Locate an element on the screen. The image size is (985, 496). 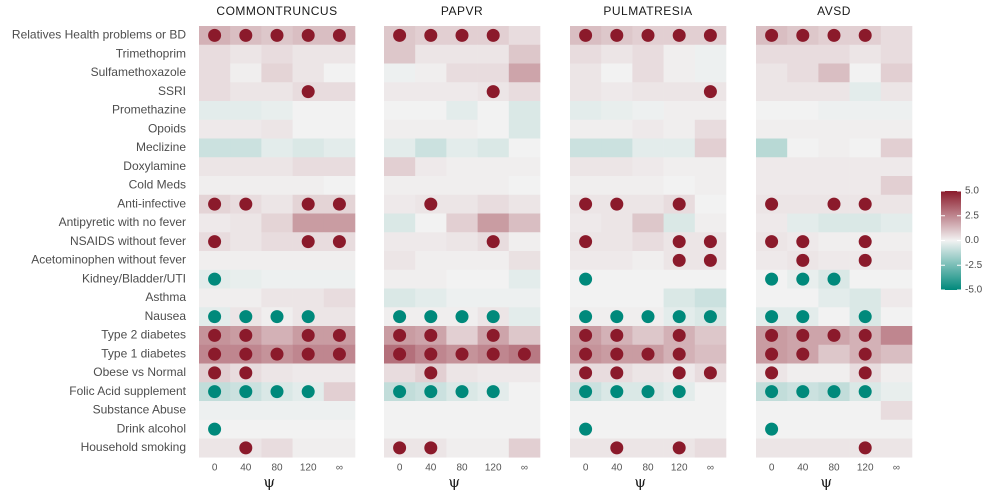
x-tick-label: 120 is located at coordinates (679, 468).